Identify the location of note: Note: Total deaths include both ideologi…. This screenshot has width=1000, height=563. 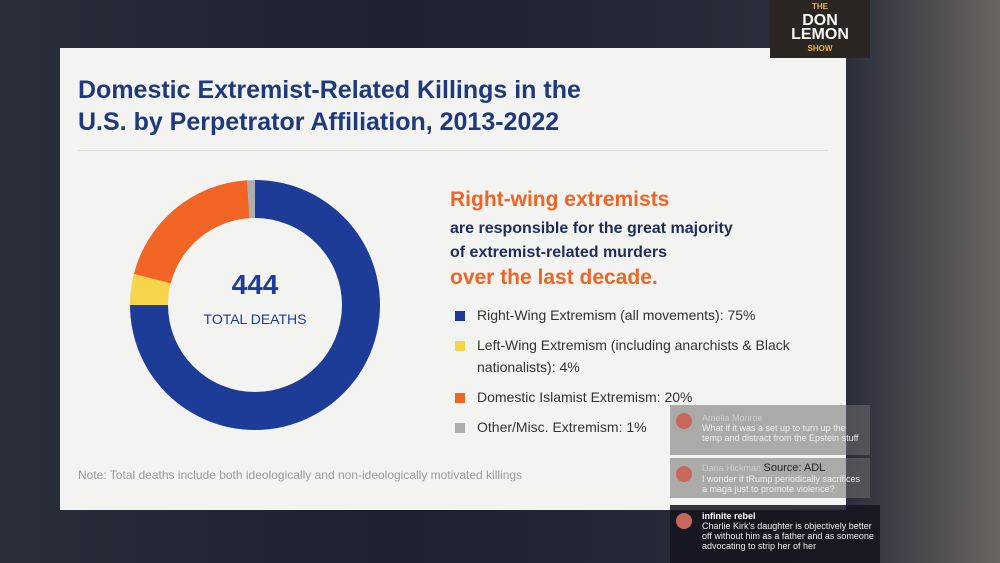
(300, 475).